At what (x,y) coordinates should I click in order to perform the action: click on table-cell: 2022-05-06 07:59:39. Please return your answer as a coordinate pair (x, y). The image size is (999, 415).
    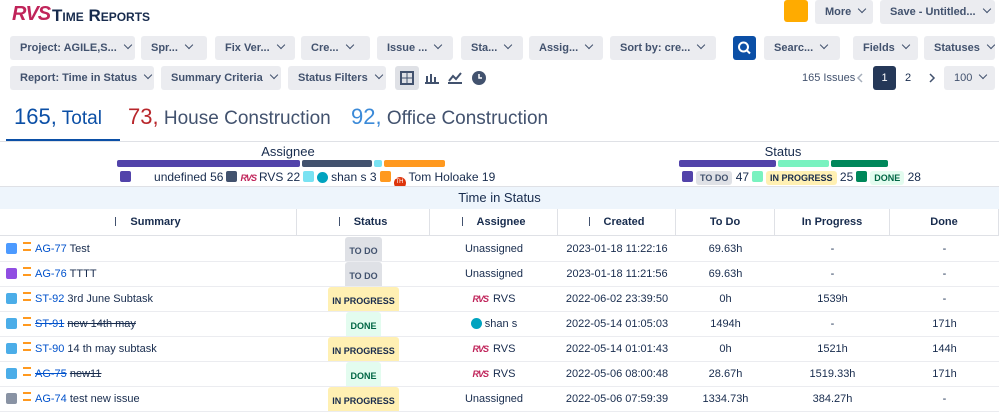
    Looking at the image, I should click on (617, 399).